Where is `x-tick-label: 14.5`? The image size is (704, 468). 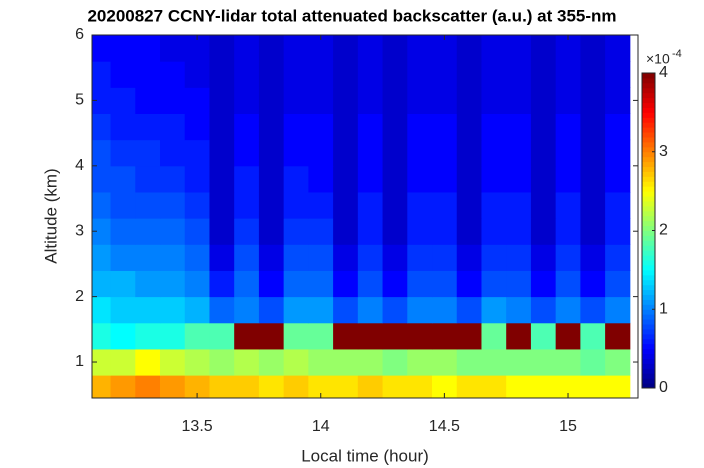 x-tick-label: 14.5 is located at coordinates (444, 426).